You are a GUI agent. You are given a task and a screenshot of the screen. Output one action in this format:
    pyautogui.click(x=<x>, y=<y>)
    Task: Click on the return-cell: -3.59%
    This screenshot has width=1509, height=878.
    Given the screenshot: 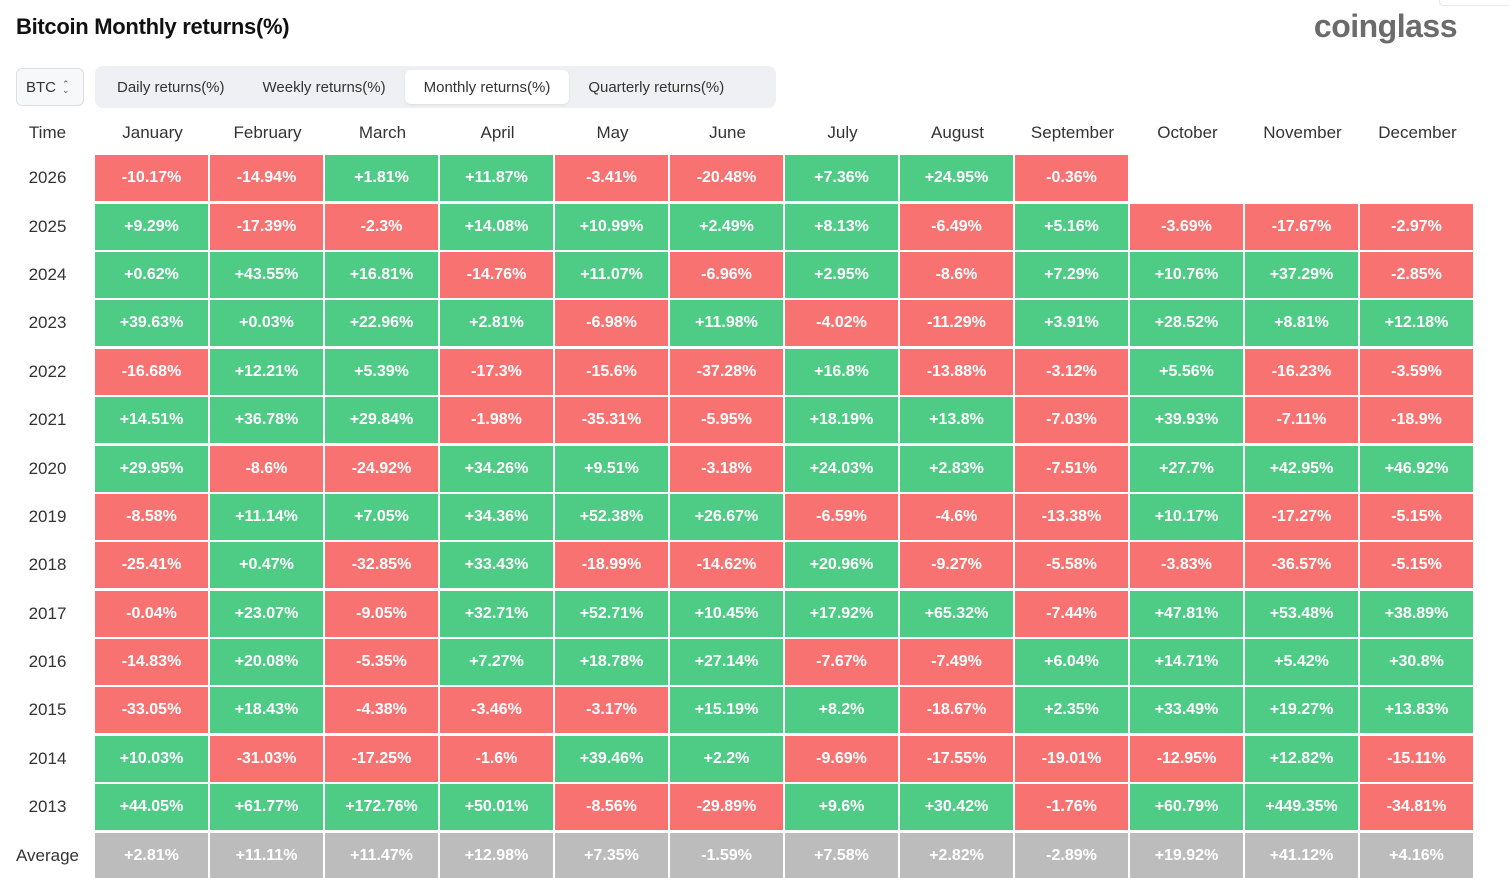 What is the action you would take?
    pyautogui.click(x=1416, y=371)
    